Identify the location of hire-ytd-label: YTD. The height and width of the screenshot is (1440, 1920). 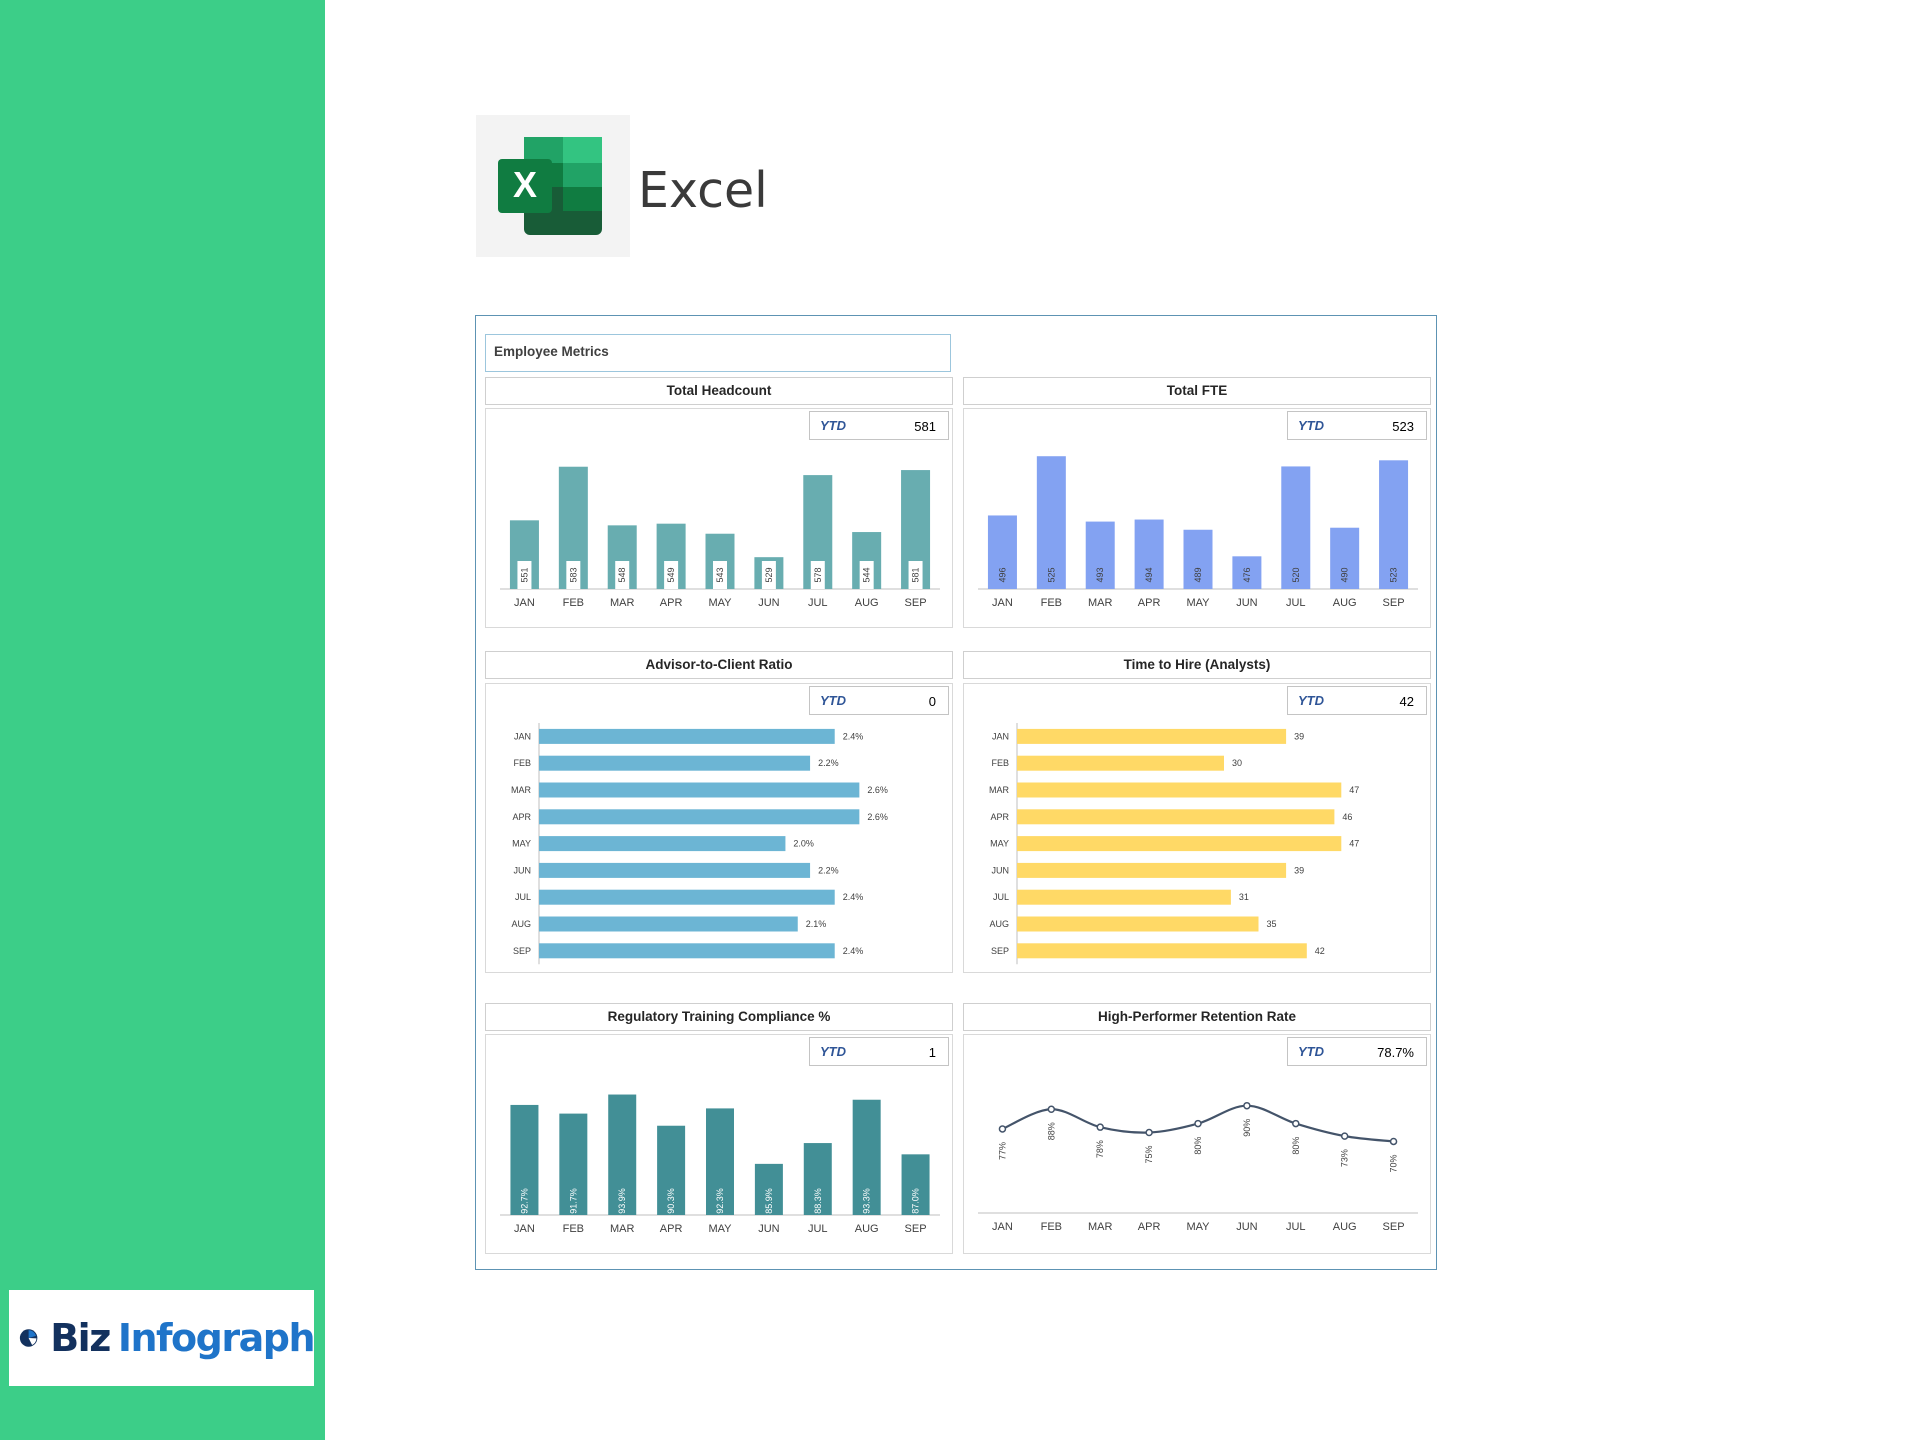
(1311, 700).